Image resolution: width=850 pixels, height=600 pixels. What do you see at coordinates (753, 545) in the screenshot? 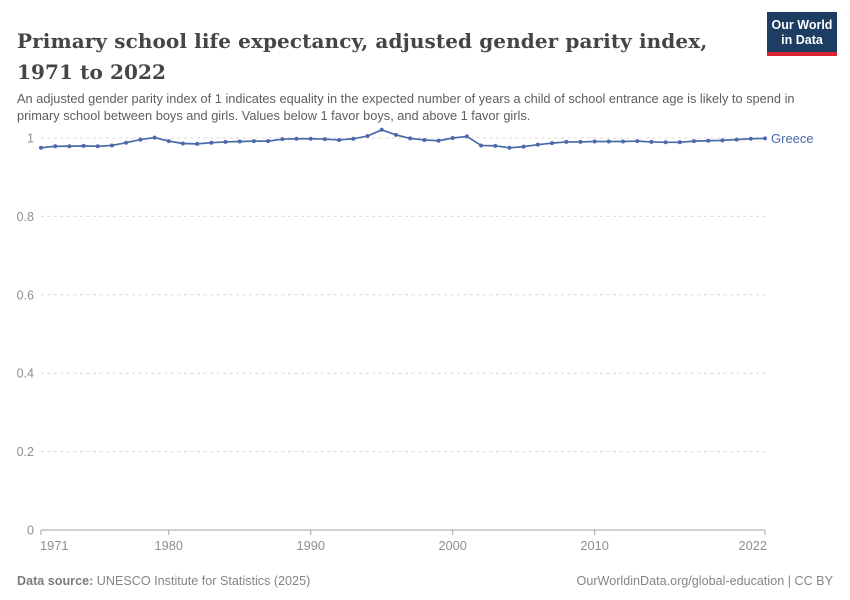
I see `x-axis-tick-label: 2022` at bounding box center [753, 545].